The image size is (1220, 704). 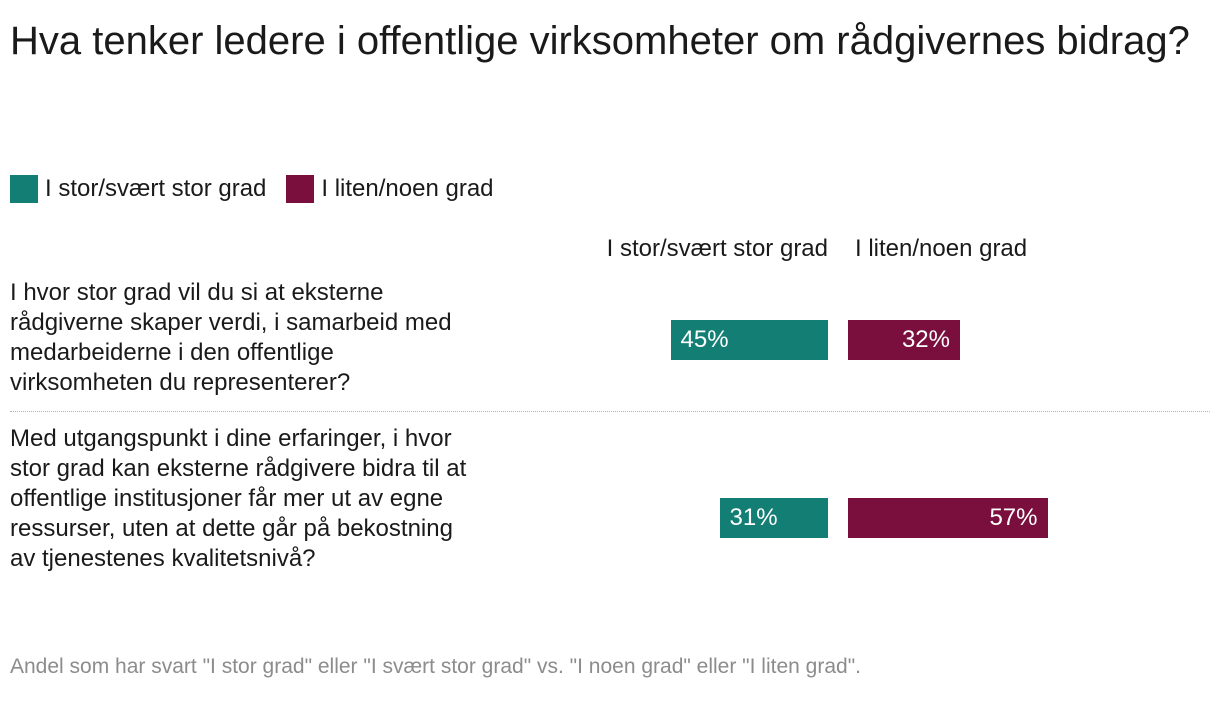 What do you see at coordinates (753, 517) in the screenshot?
I see `bar-value-label: 31%` at bounding box center [753, 517].